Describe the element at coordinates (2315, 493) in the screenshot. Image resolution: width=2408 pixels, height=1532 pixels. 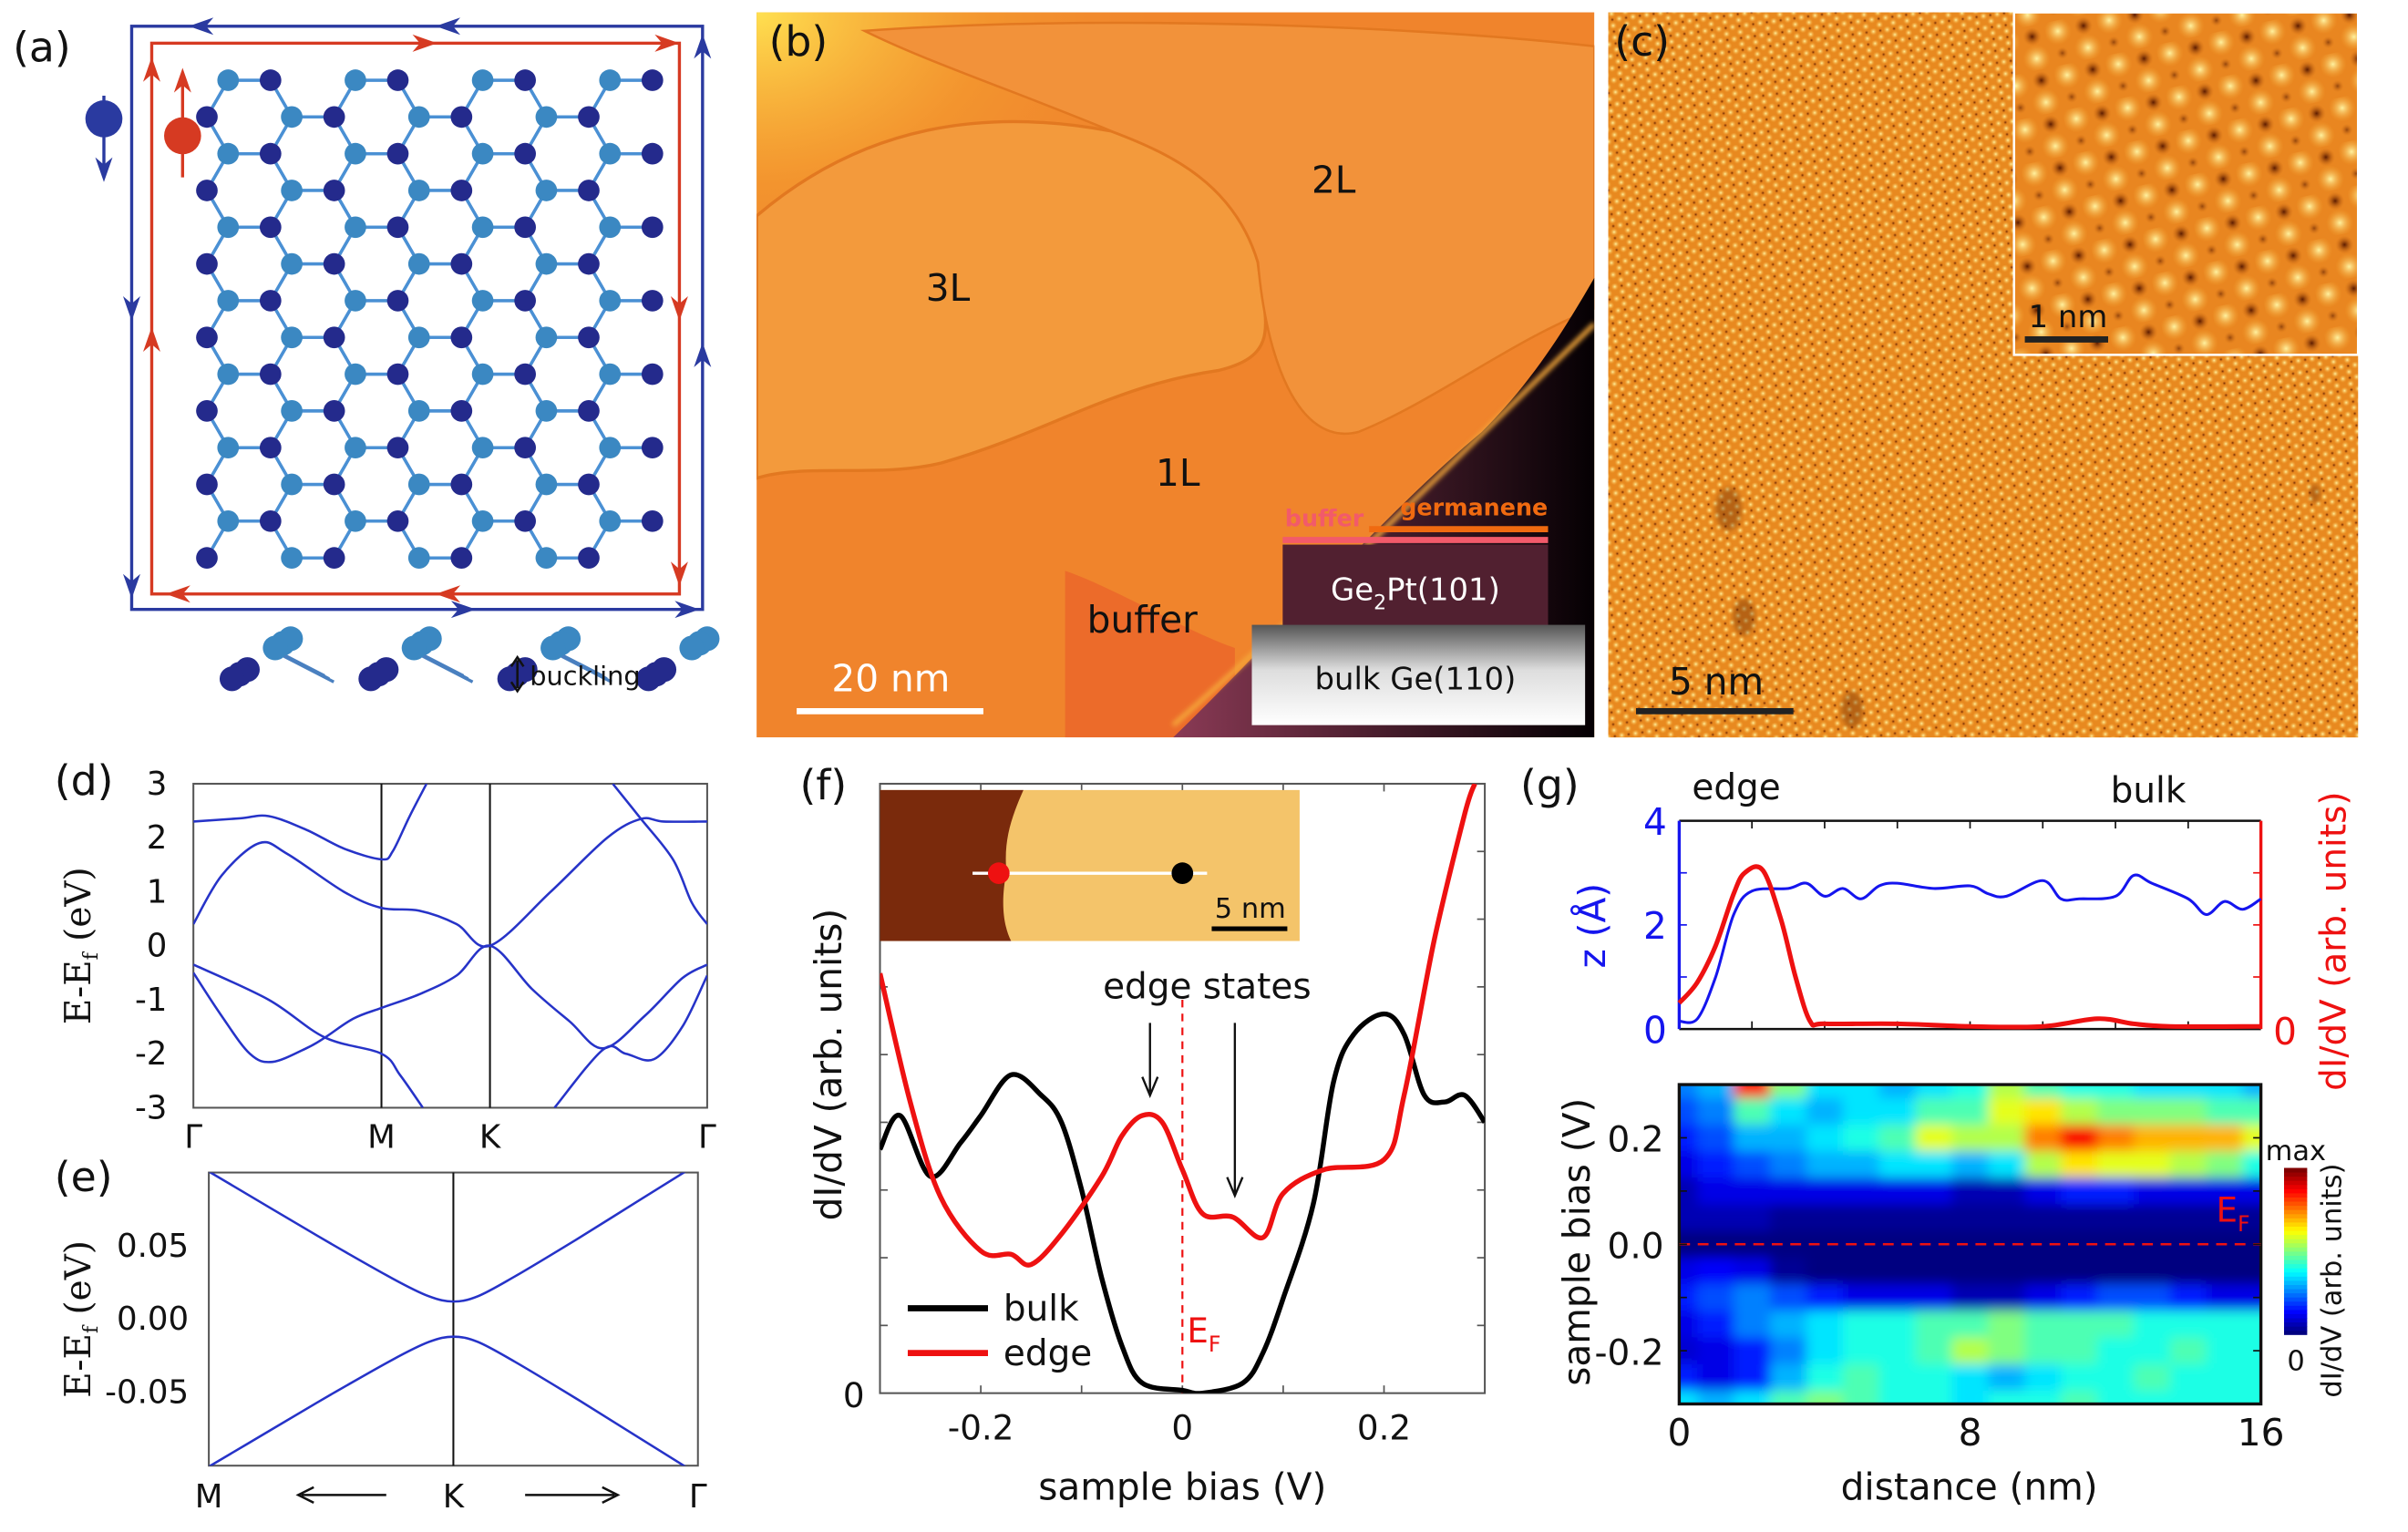
I see `surface-defect` at that location.